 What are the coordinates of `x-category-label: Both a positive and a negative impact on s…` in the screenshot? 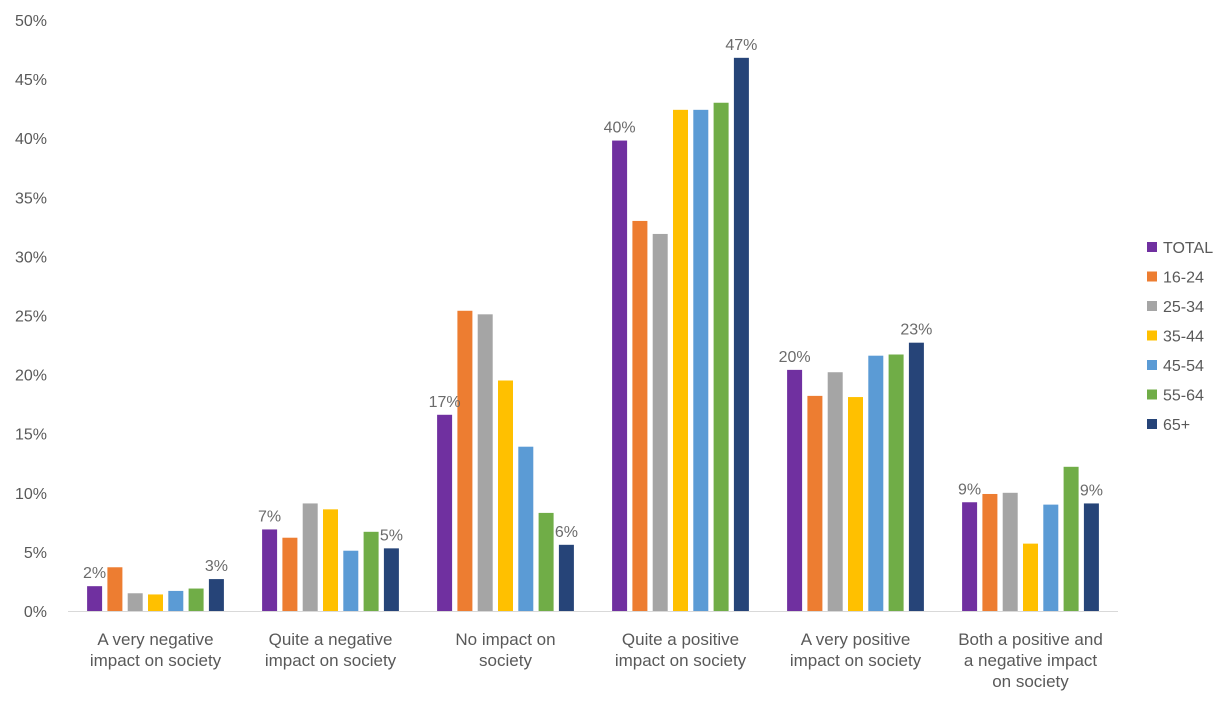 It's located at (1030, 660).